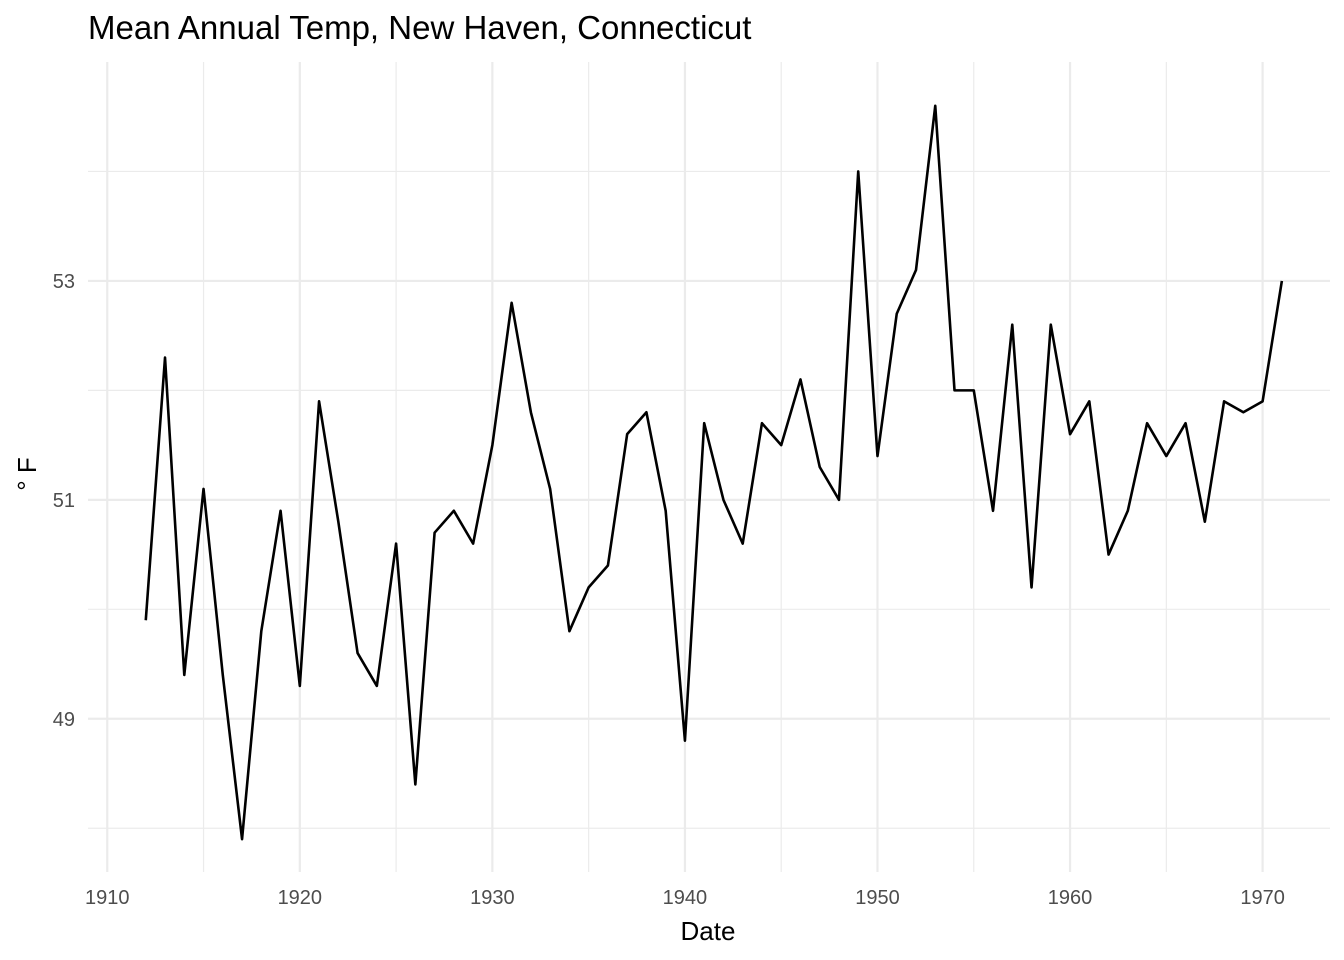  I want to click on chart-title: Mean Annual Temp, New Haven, Connecticut, so click(419, 27).